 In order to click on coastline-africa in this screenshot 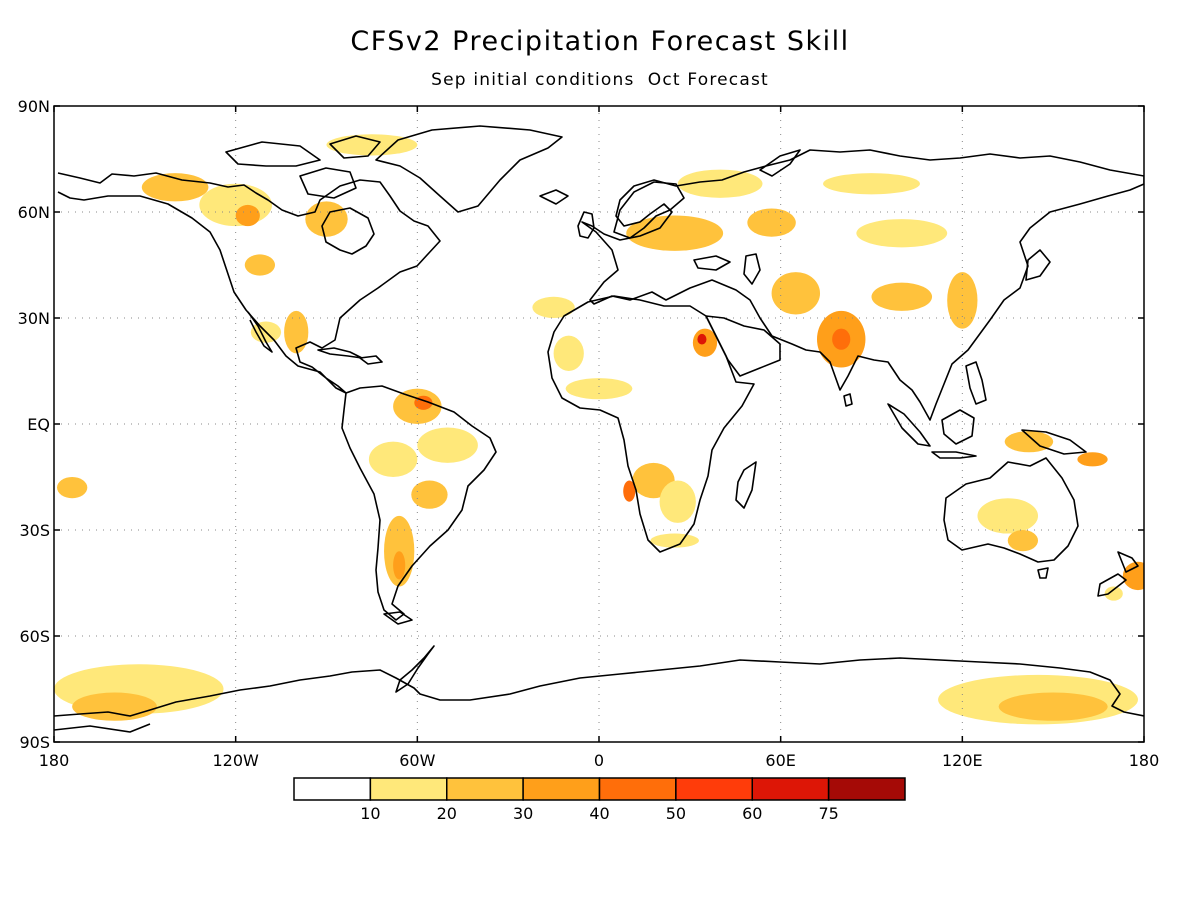, I will do `click(651, 424)`.